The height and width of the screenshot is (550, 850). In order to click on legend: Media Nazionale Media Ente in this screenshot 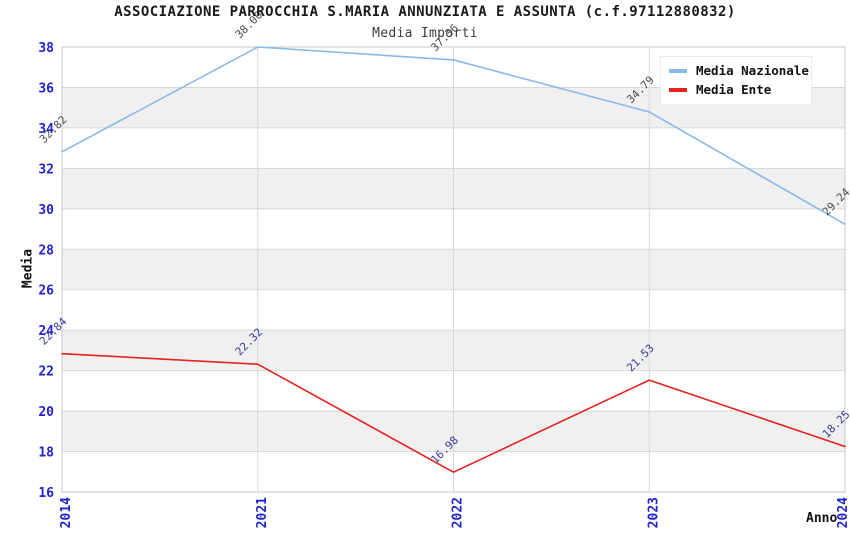, I will do `click(736, 80)`.